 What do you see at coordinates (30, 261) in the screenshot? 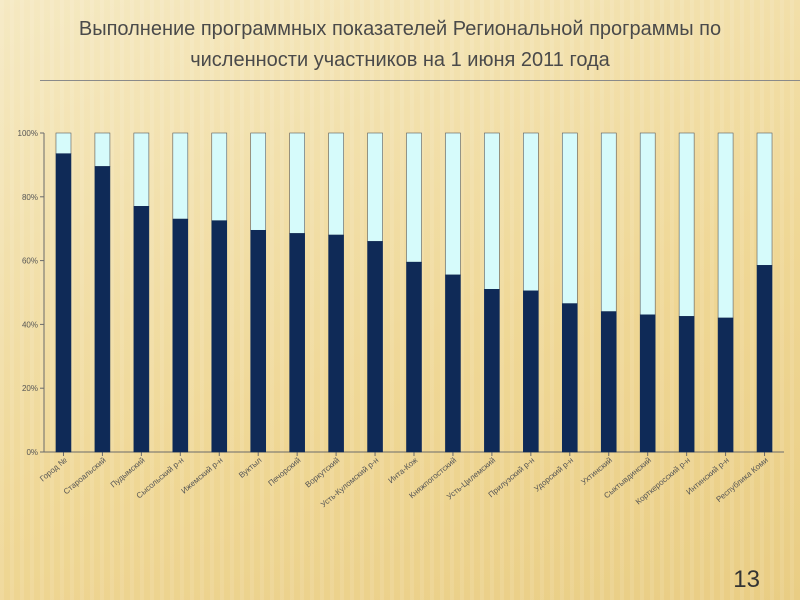
I see `y-tick-label: 60%` at bounding box center [30, 261].